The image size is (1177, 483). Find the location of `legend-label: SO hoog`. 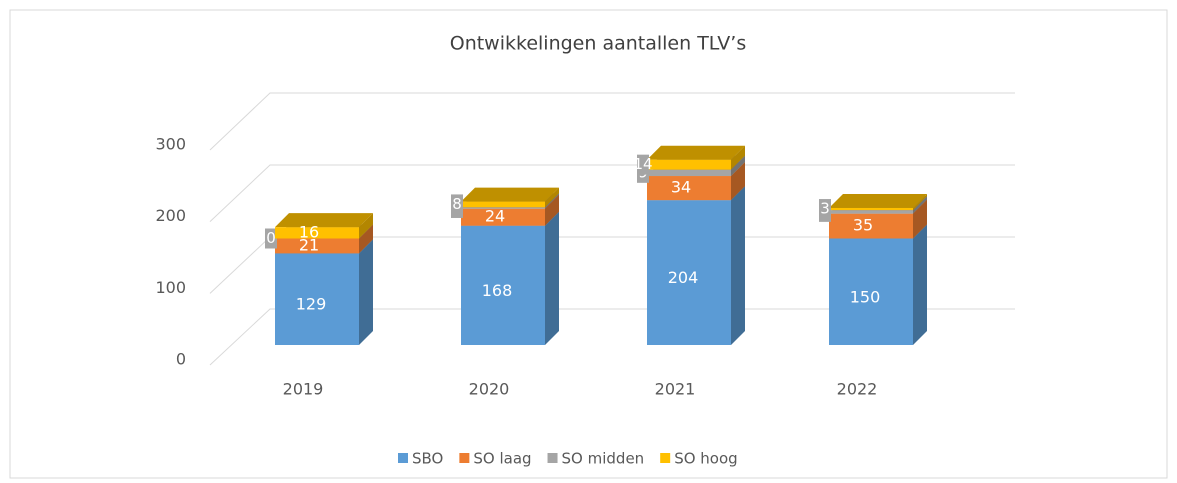

legend-label: SO hoog is located at coordinates (705, 459).